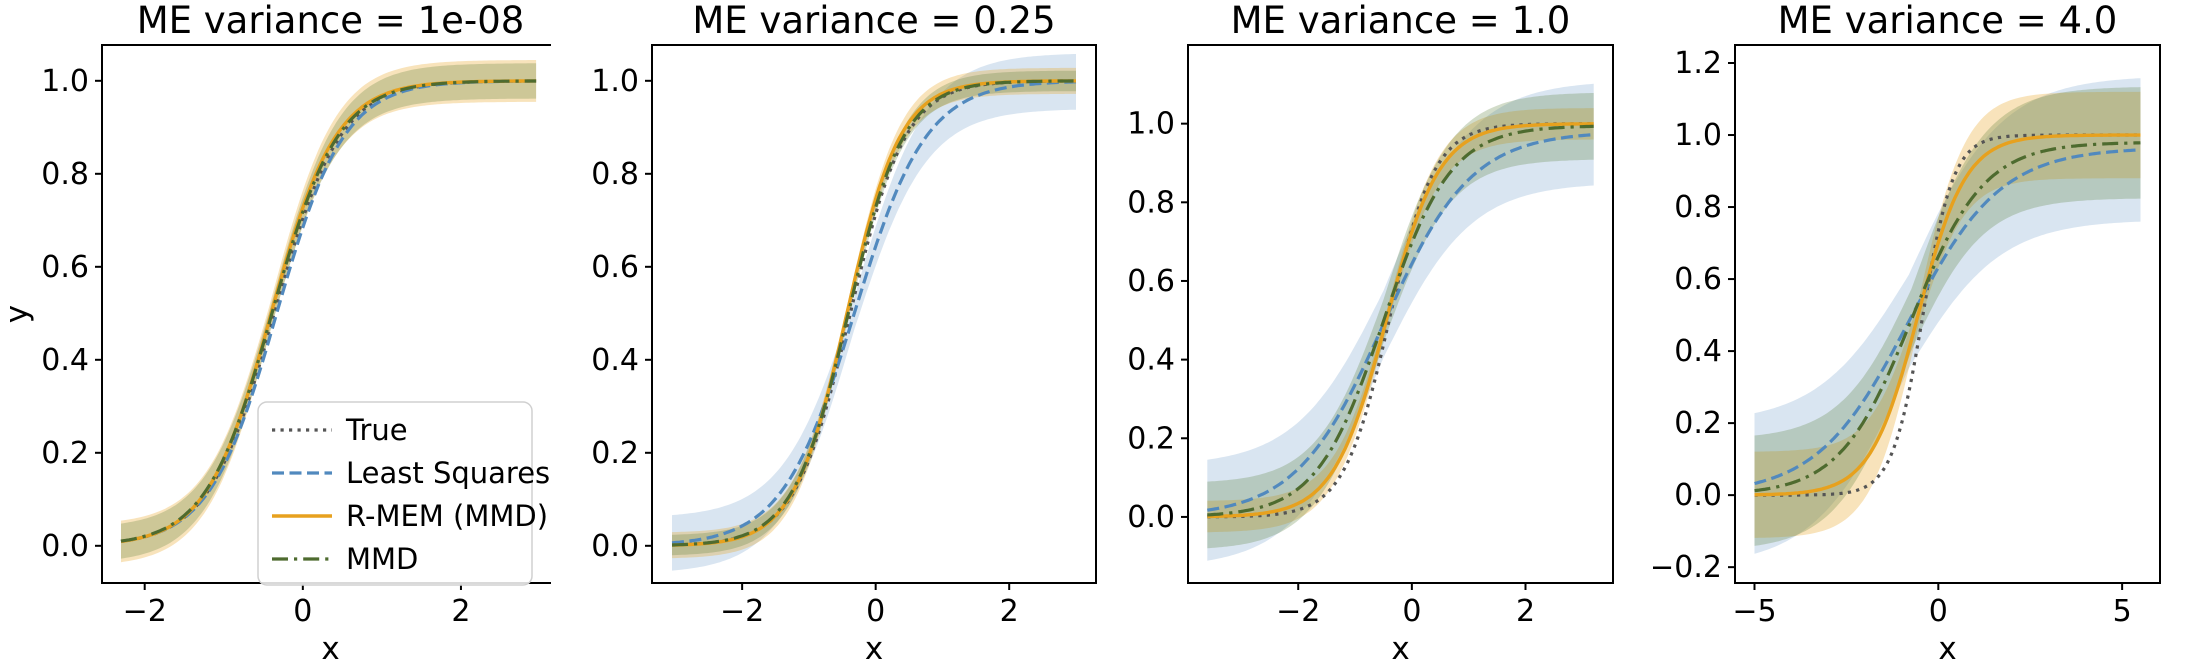 This screenshot has width=2204, height=670. Describe the element at coordinates (873, 21) in the screenshot. I see `plot-title: ME variance = 0.25` at that location.